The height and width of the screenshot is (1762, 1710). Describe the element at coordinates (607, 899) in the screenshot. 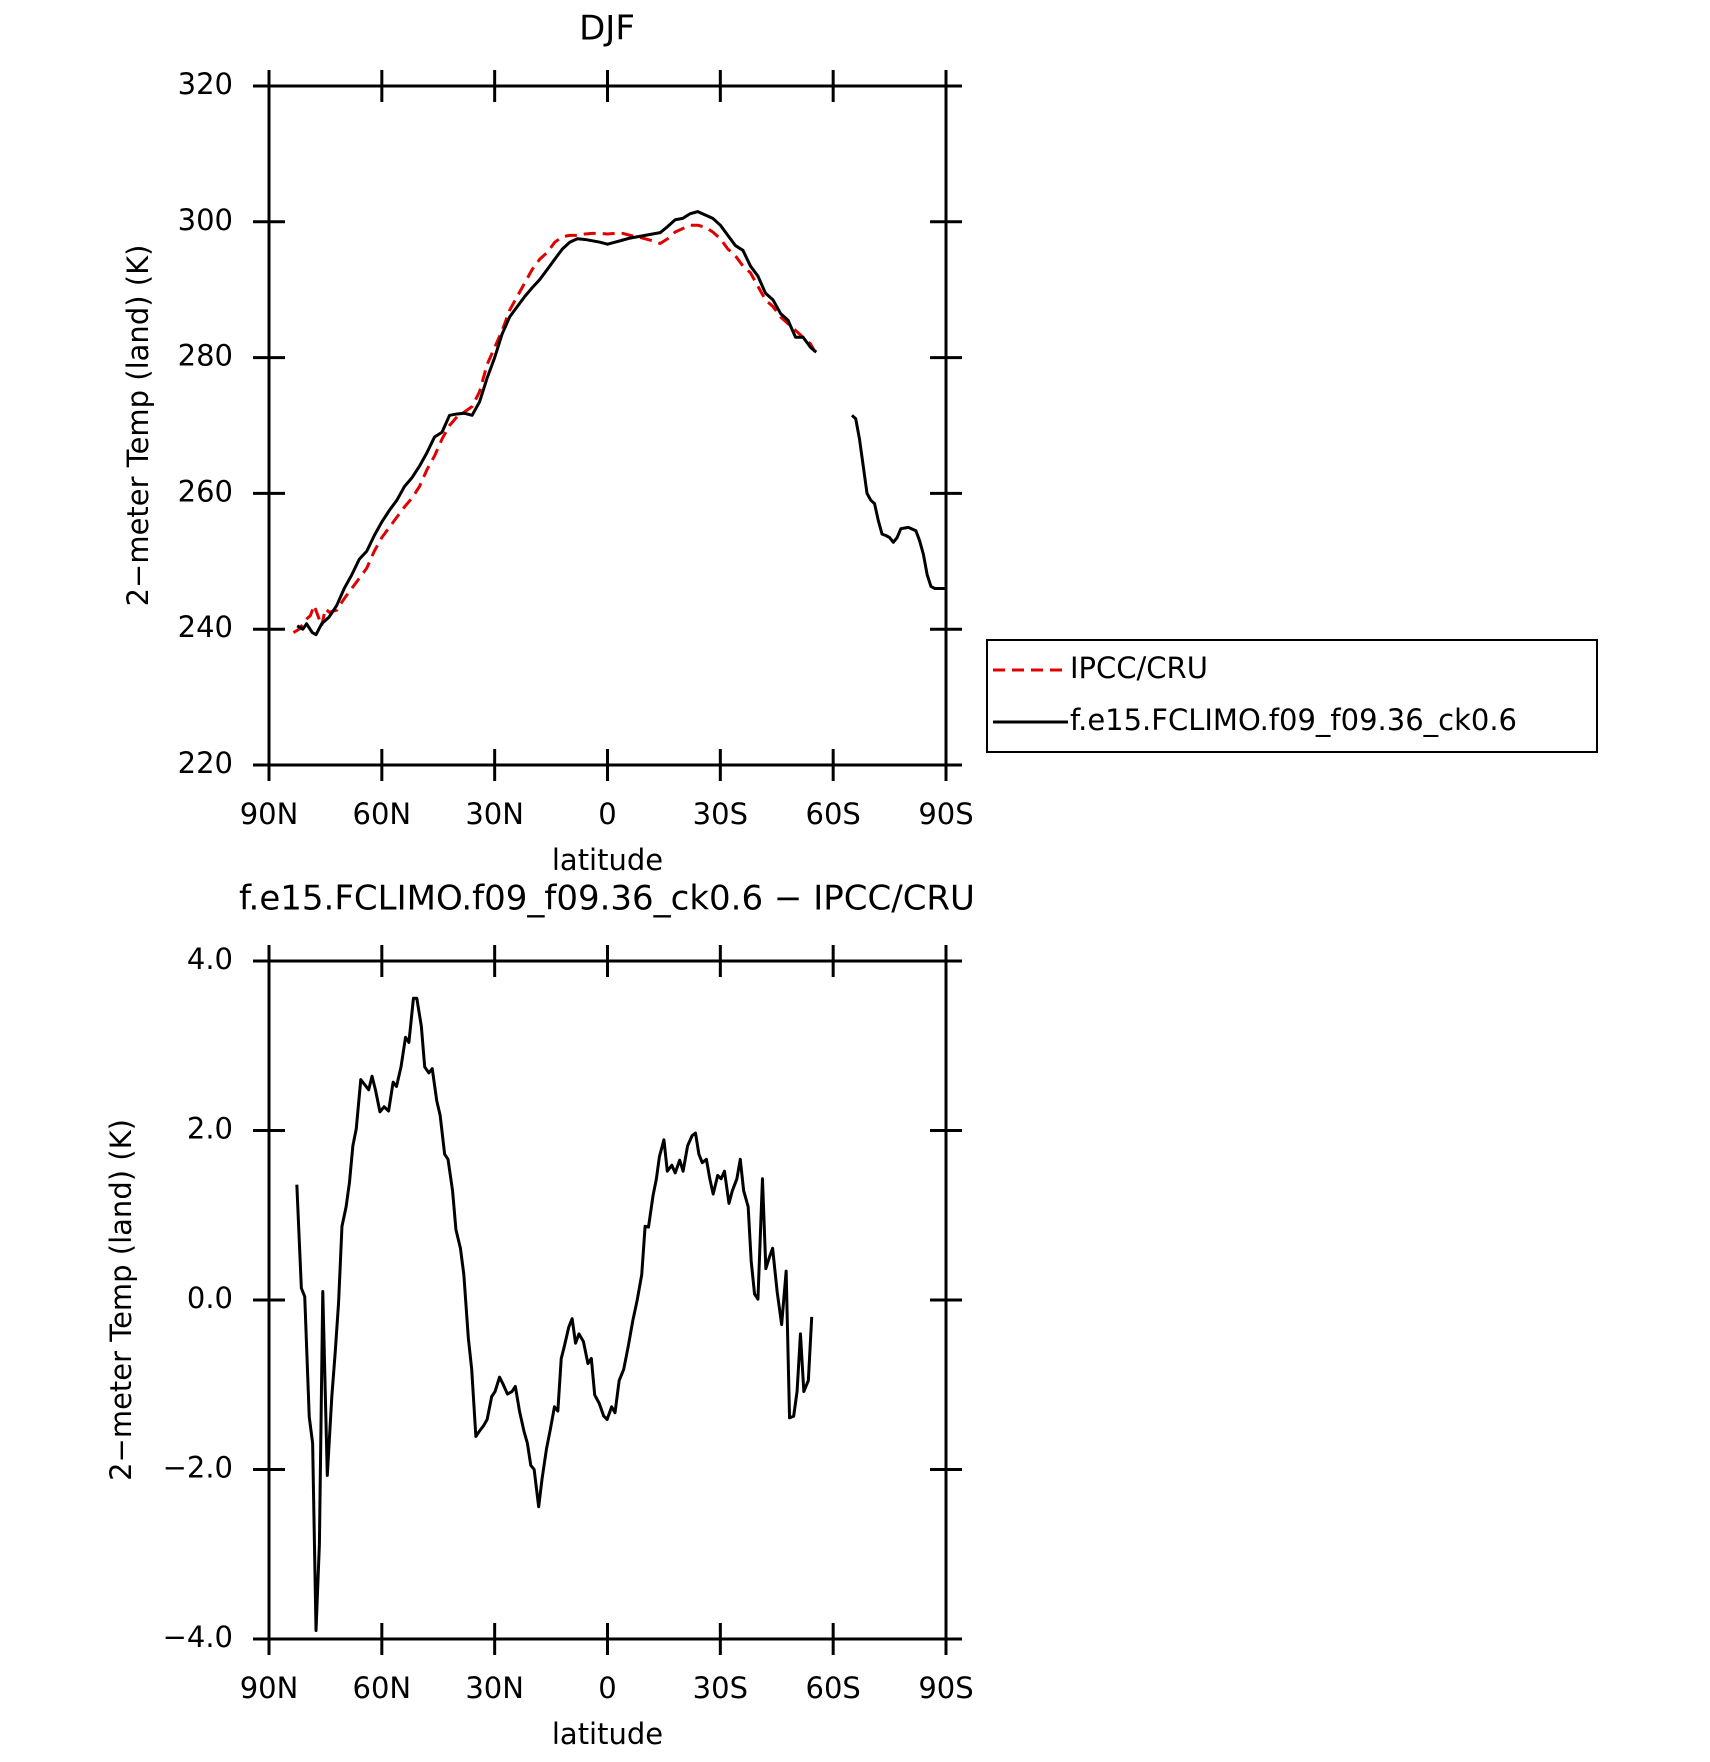

I see `chart-title: f.e15.FCLIMO.f09_f09.36_ck0.6 − IPCC/CRU` at that location.